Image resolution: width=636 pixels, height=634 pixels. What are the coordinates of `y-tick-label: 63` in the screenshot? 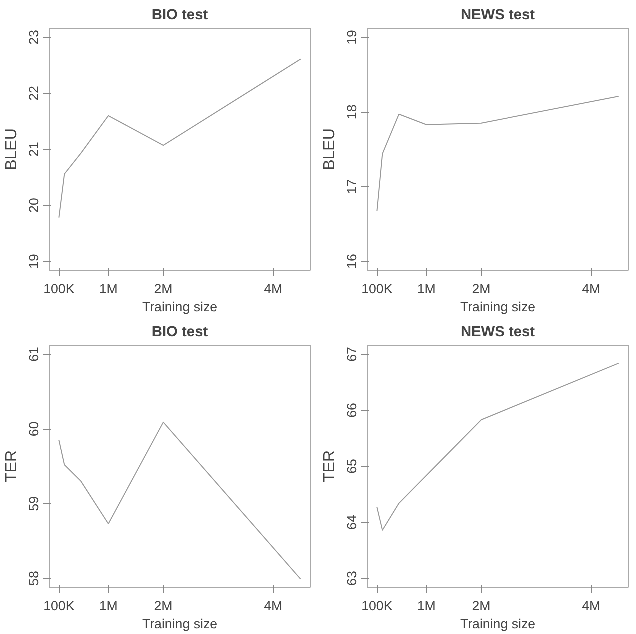 It's located at (352, 578).